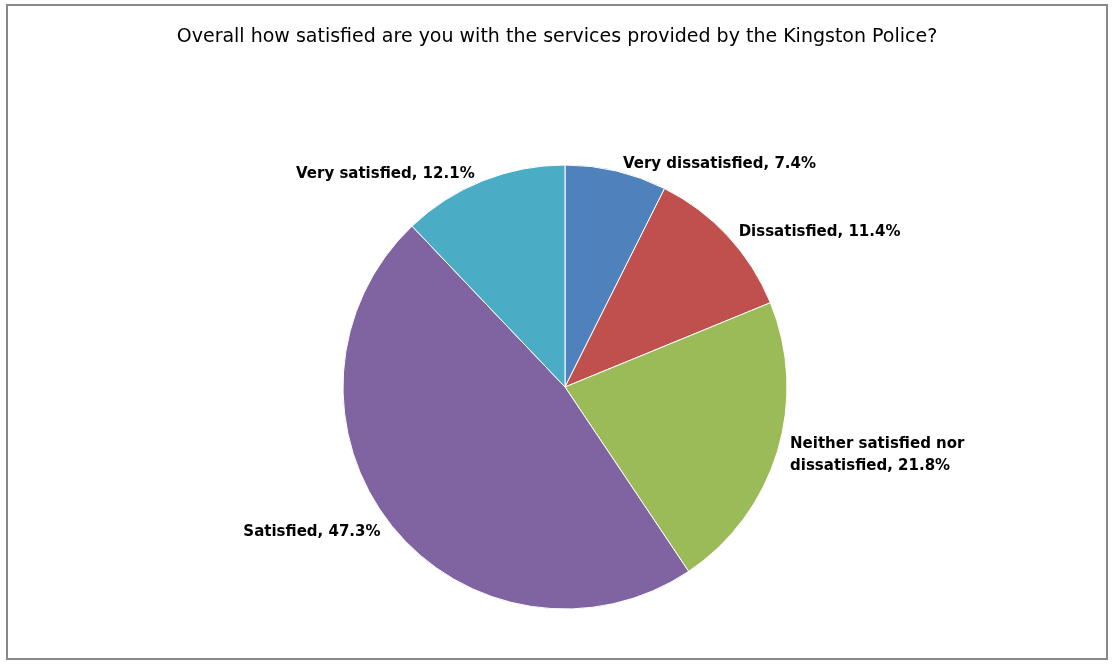 The width and height of the screenshot is (1116, 668). I want to click on slice-label: Neither satisfied nor dissatisfied, 21.8%, so click(880, 453).